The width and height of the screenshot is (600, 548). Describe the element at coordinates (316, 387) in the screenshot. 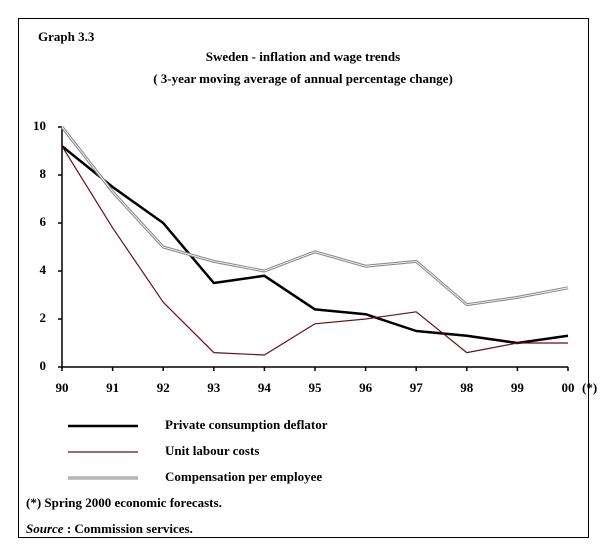

I see `x-tick-label: 95` at that location.